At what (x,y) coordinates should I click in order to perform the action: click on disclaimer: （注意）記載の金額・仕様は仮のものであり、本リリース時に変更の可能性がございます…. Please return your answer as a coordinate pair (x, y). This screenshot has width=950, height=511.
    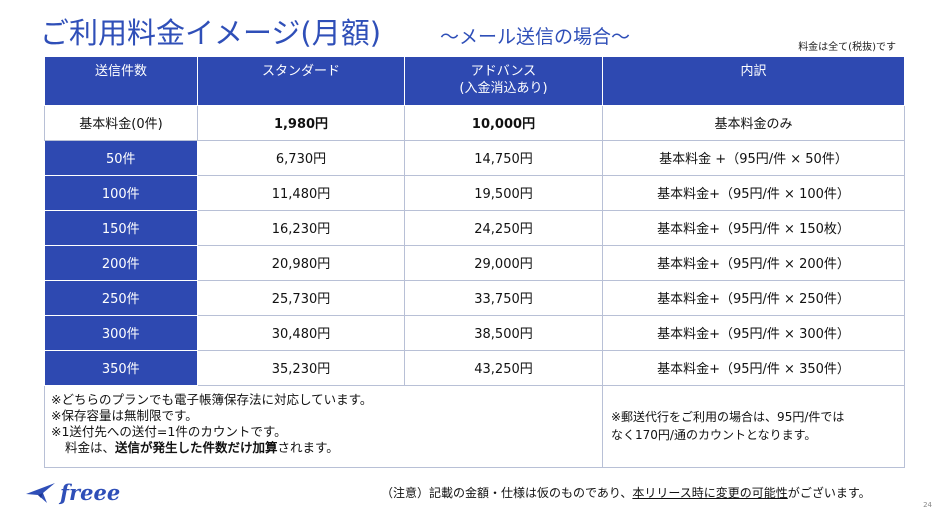
    Looking at the image, I should click on (626, 492).